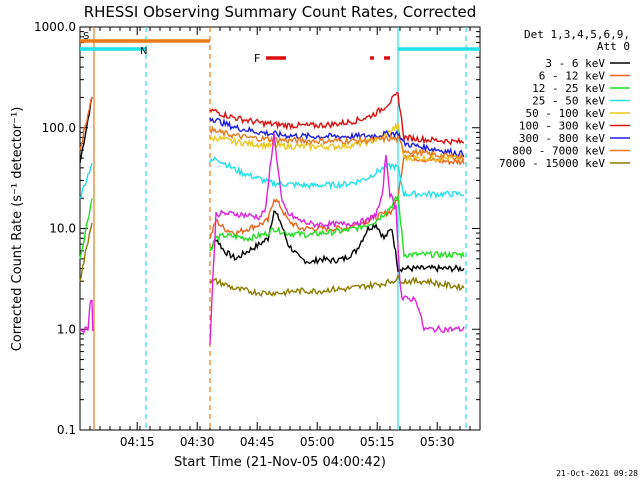 Image resolution: width=640 pixels, height=480 pixels. I want to click on attenuator-label: N, so click(143, 51).